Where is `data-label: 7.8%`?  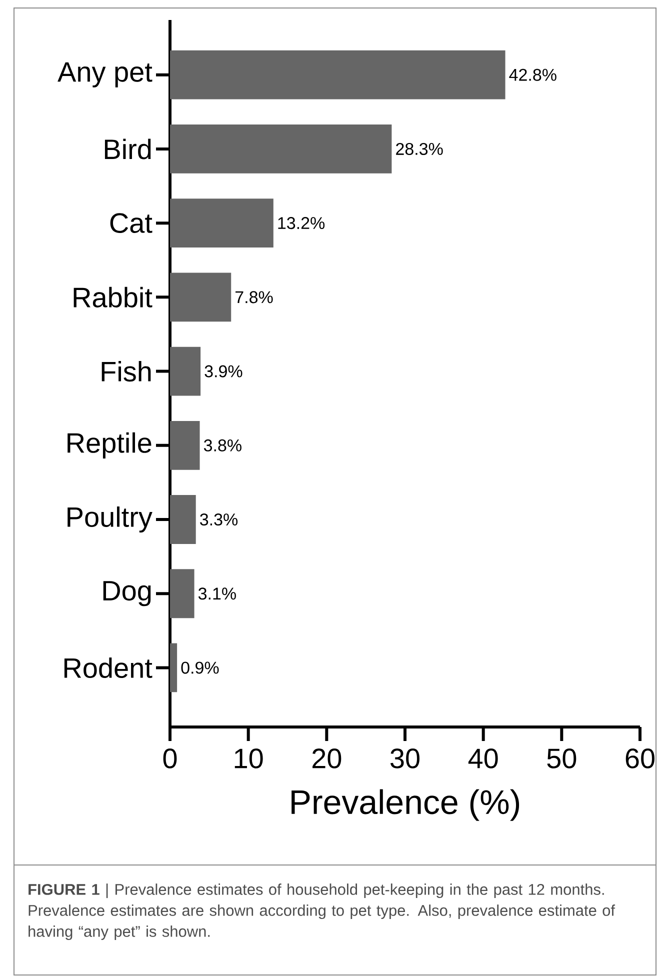 data-label: 7.8% is located at coordinates (254, 297).